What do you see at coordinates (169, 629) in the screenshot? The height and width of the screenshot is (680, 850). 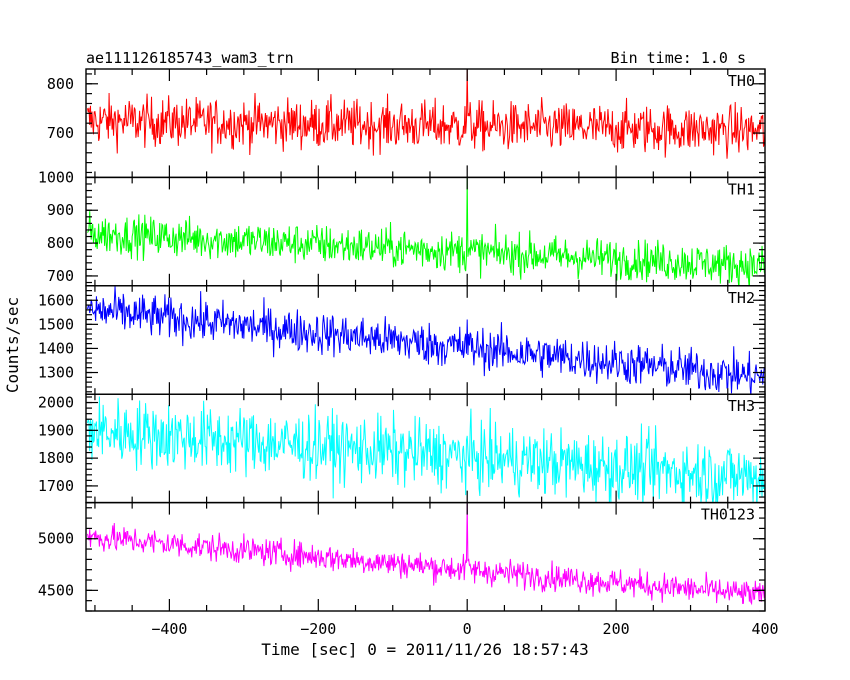 I see `x-tick-label: −400` at bounding box center [169, 629].